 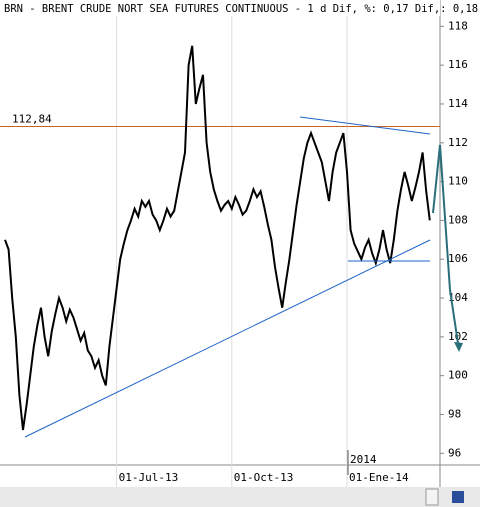 What do you see at coordinates (240, 497) in the screenshot?
I see `scrollbar` at bounding box center [240, 497].